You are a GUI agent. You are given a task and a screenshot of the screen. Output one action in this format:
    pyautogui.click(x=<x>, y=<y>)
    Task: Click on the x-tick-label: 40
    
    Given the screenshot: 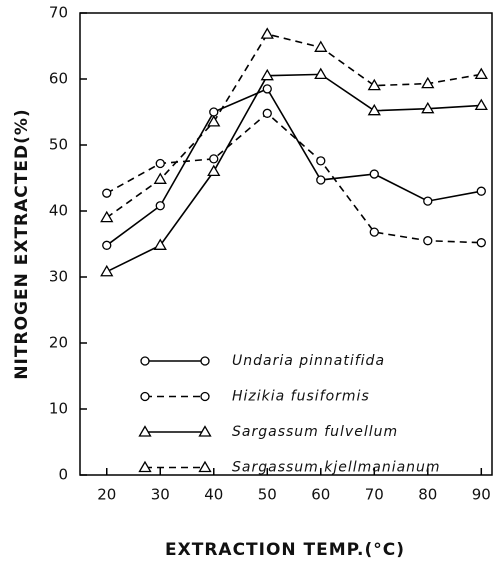 What is the action you would take?
    pyautogui.click(x=213, y=495)
    